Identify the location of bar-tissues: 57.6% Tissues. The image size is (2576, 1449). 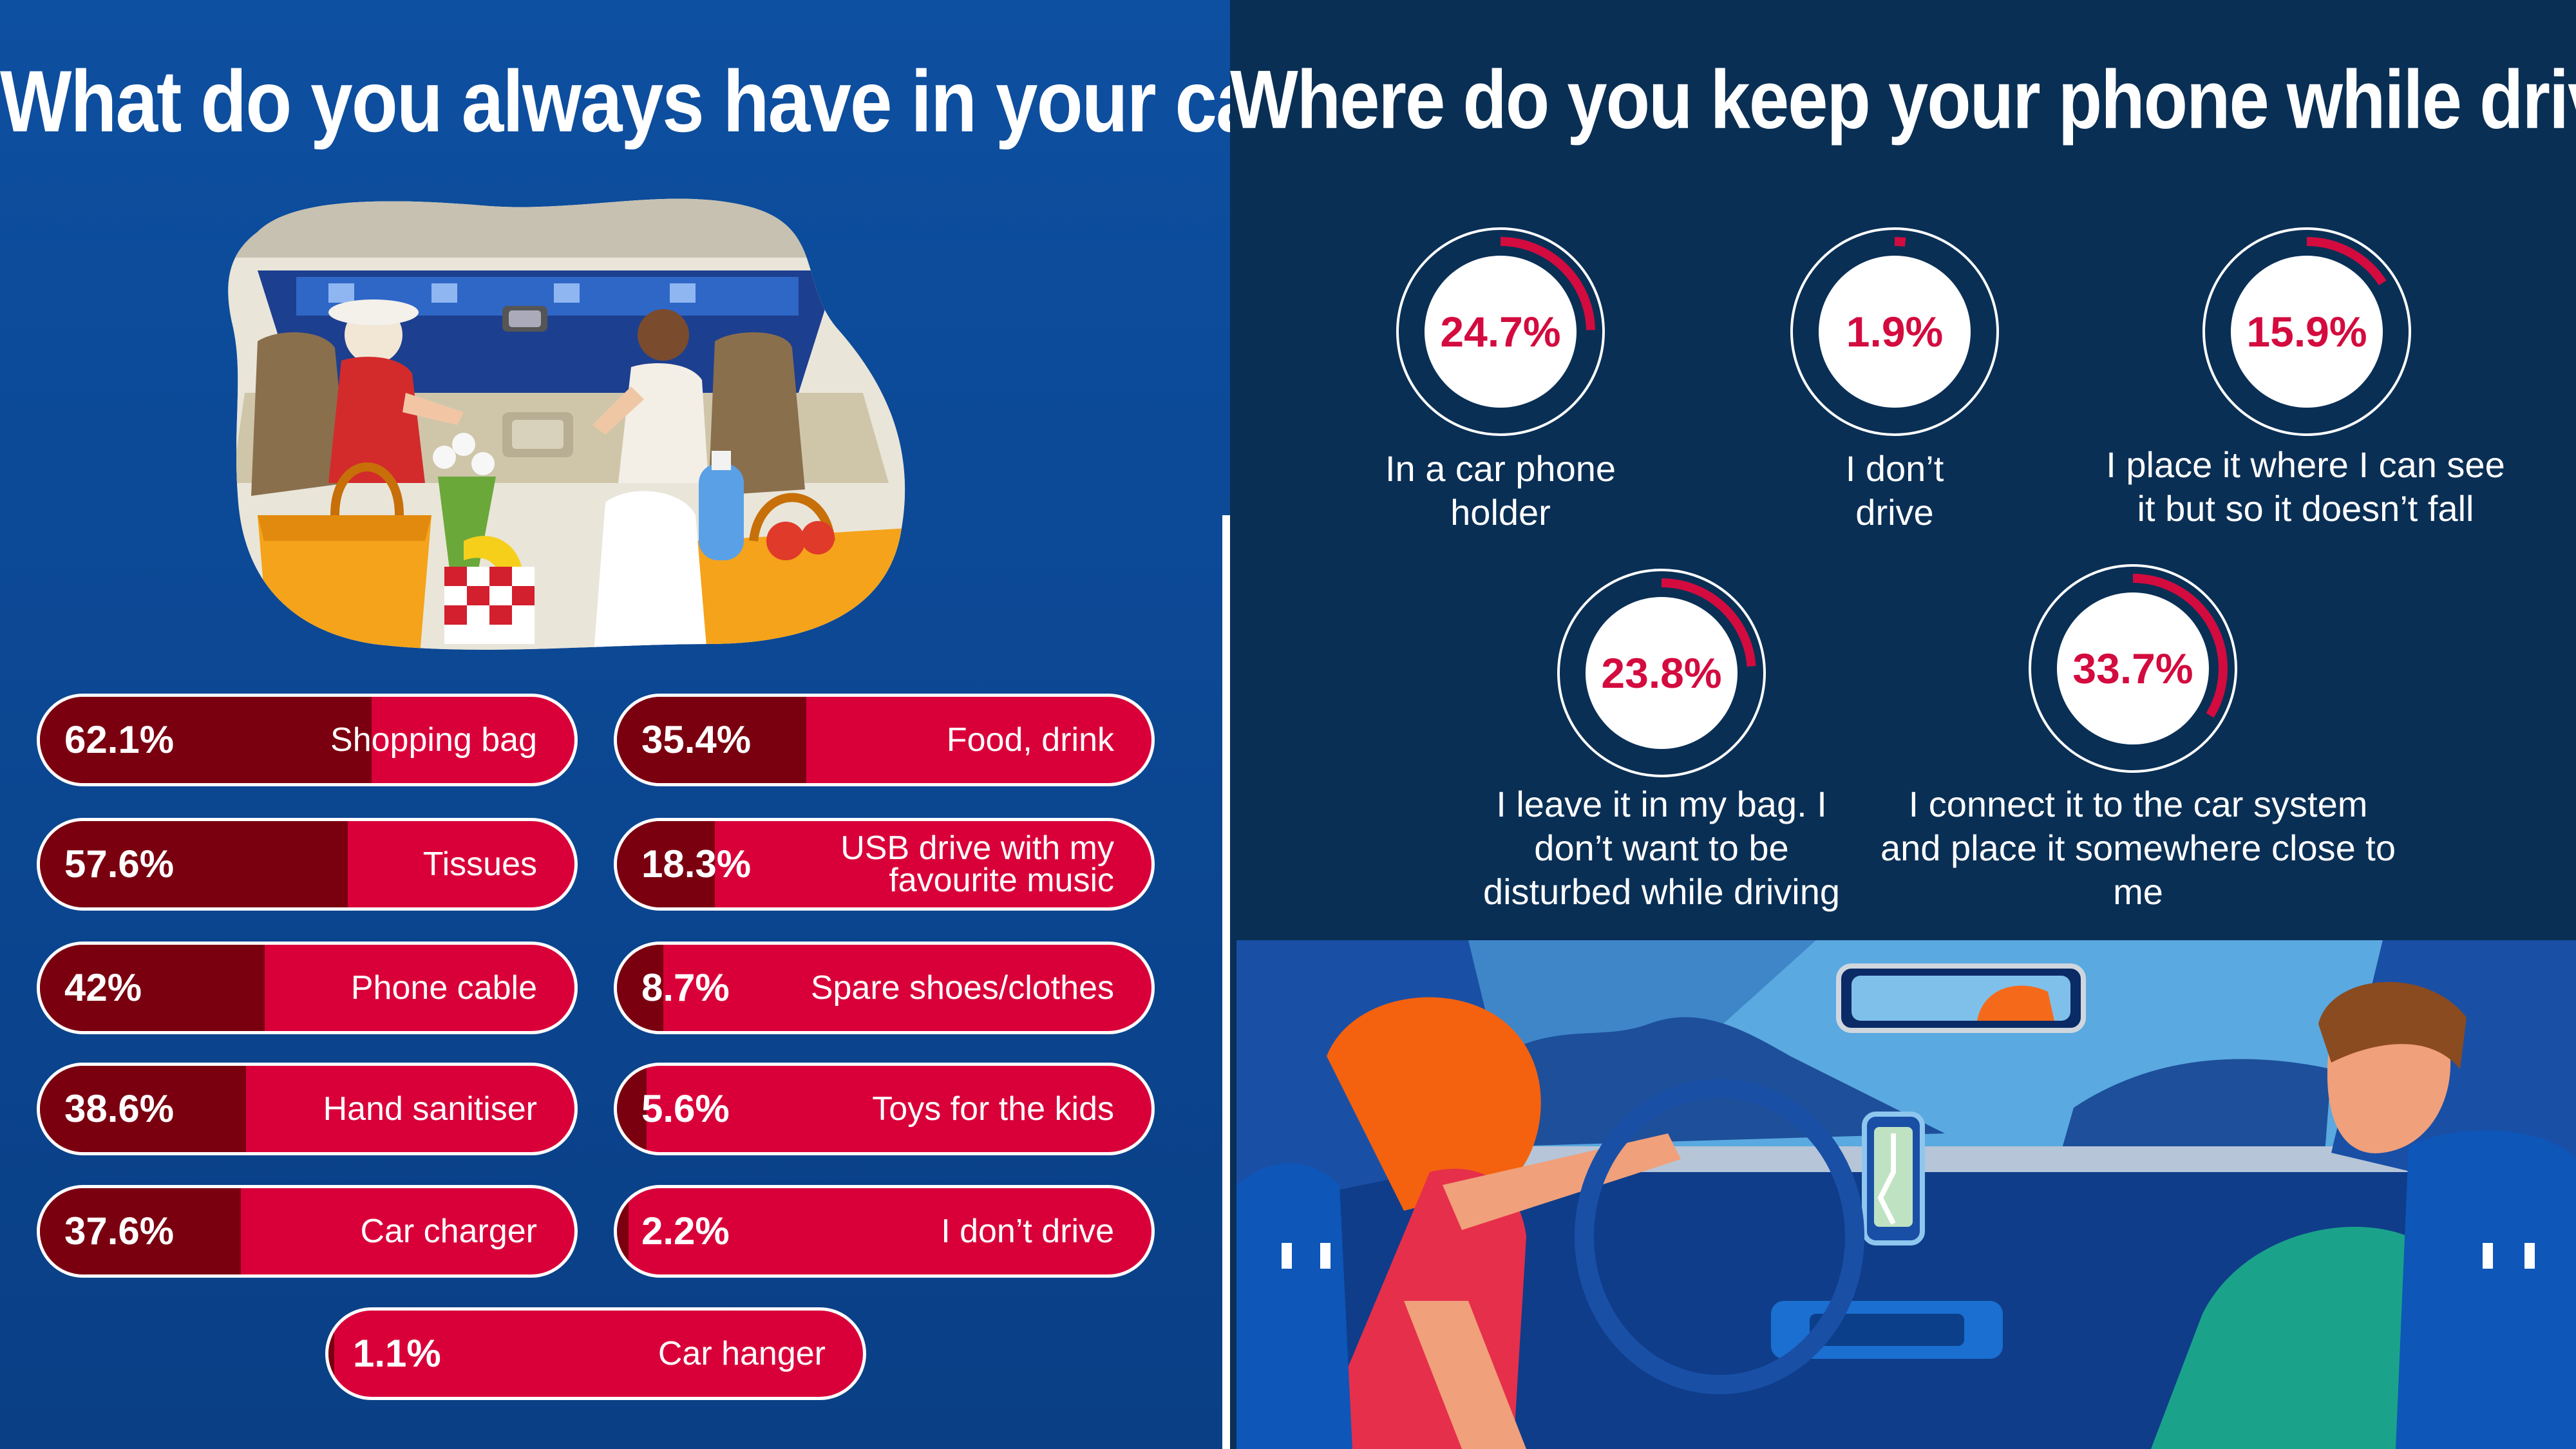
(307, 865).